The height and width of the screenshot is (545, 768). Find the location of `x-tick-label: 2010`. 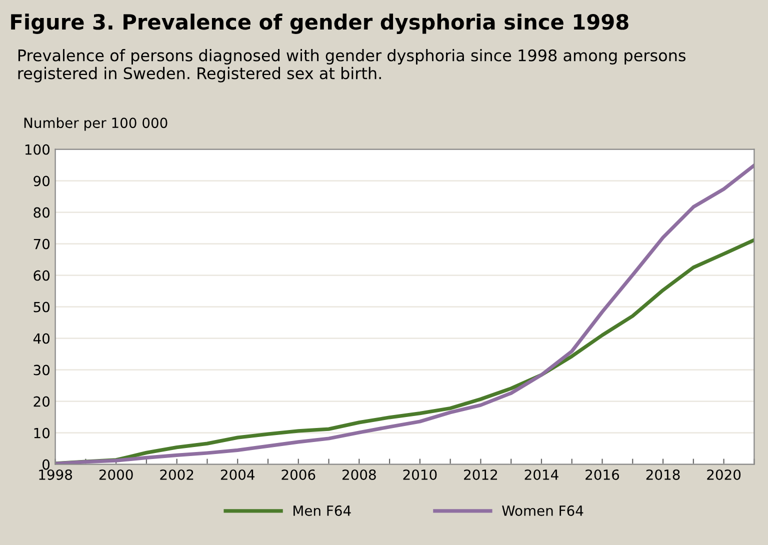

x-tick-label: 2010 is located at coordinates (420, 474).